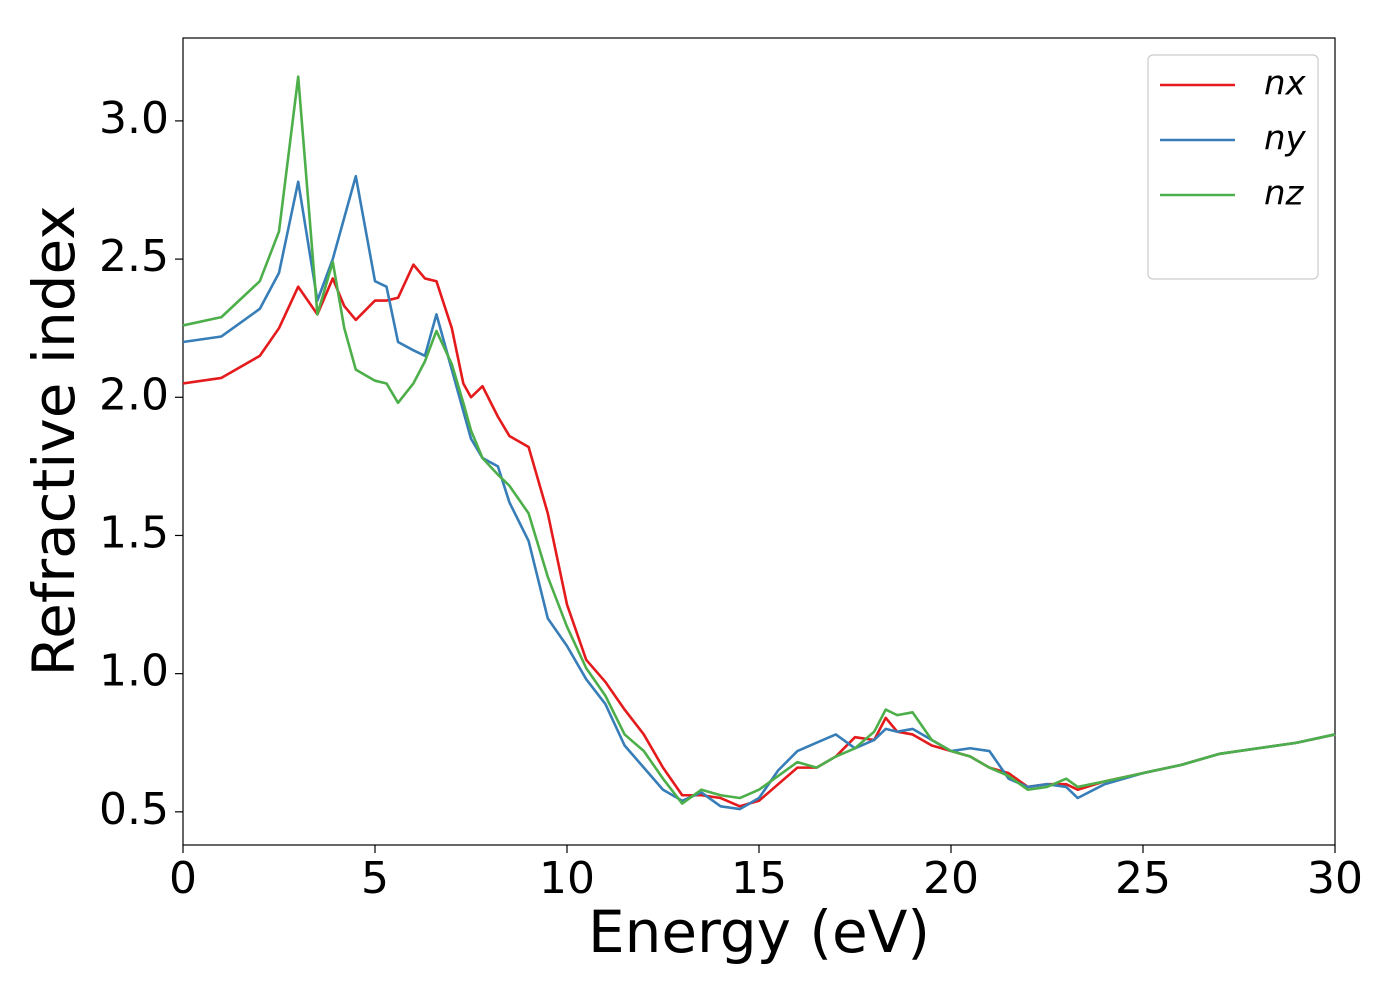  Describe the element at coordinates (1233, 167) in the screenshot. I see `legend-box` at that location.